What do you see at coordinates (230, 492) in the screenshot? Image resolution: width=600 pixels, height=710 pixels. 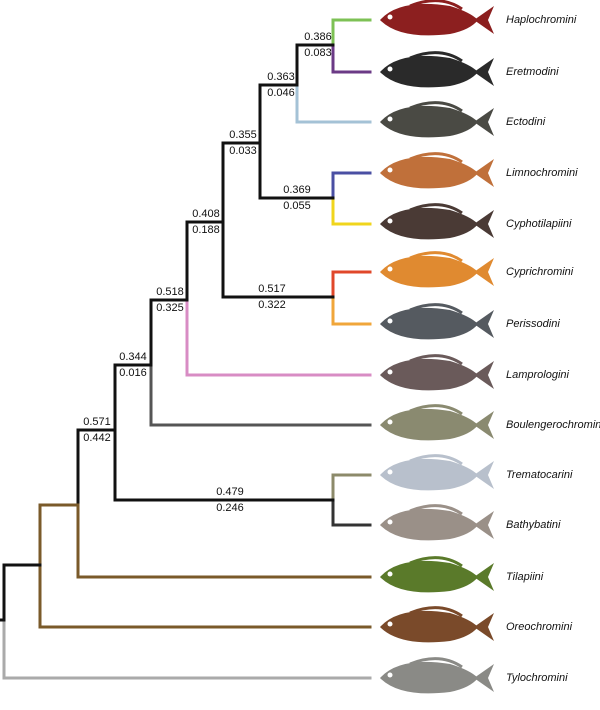 I see `node-support-upper: 0.479` at bounding box center [230, 492].